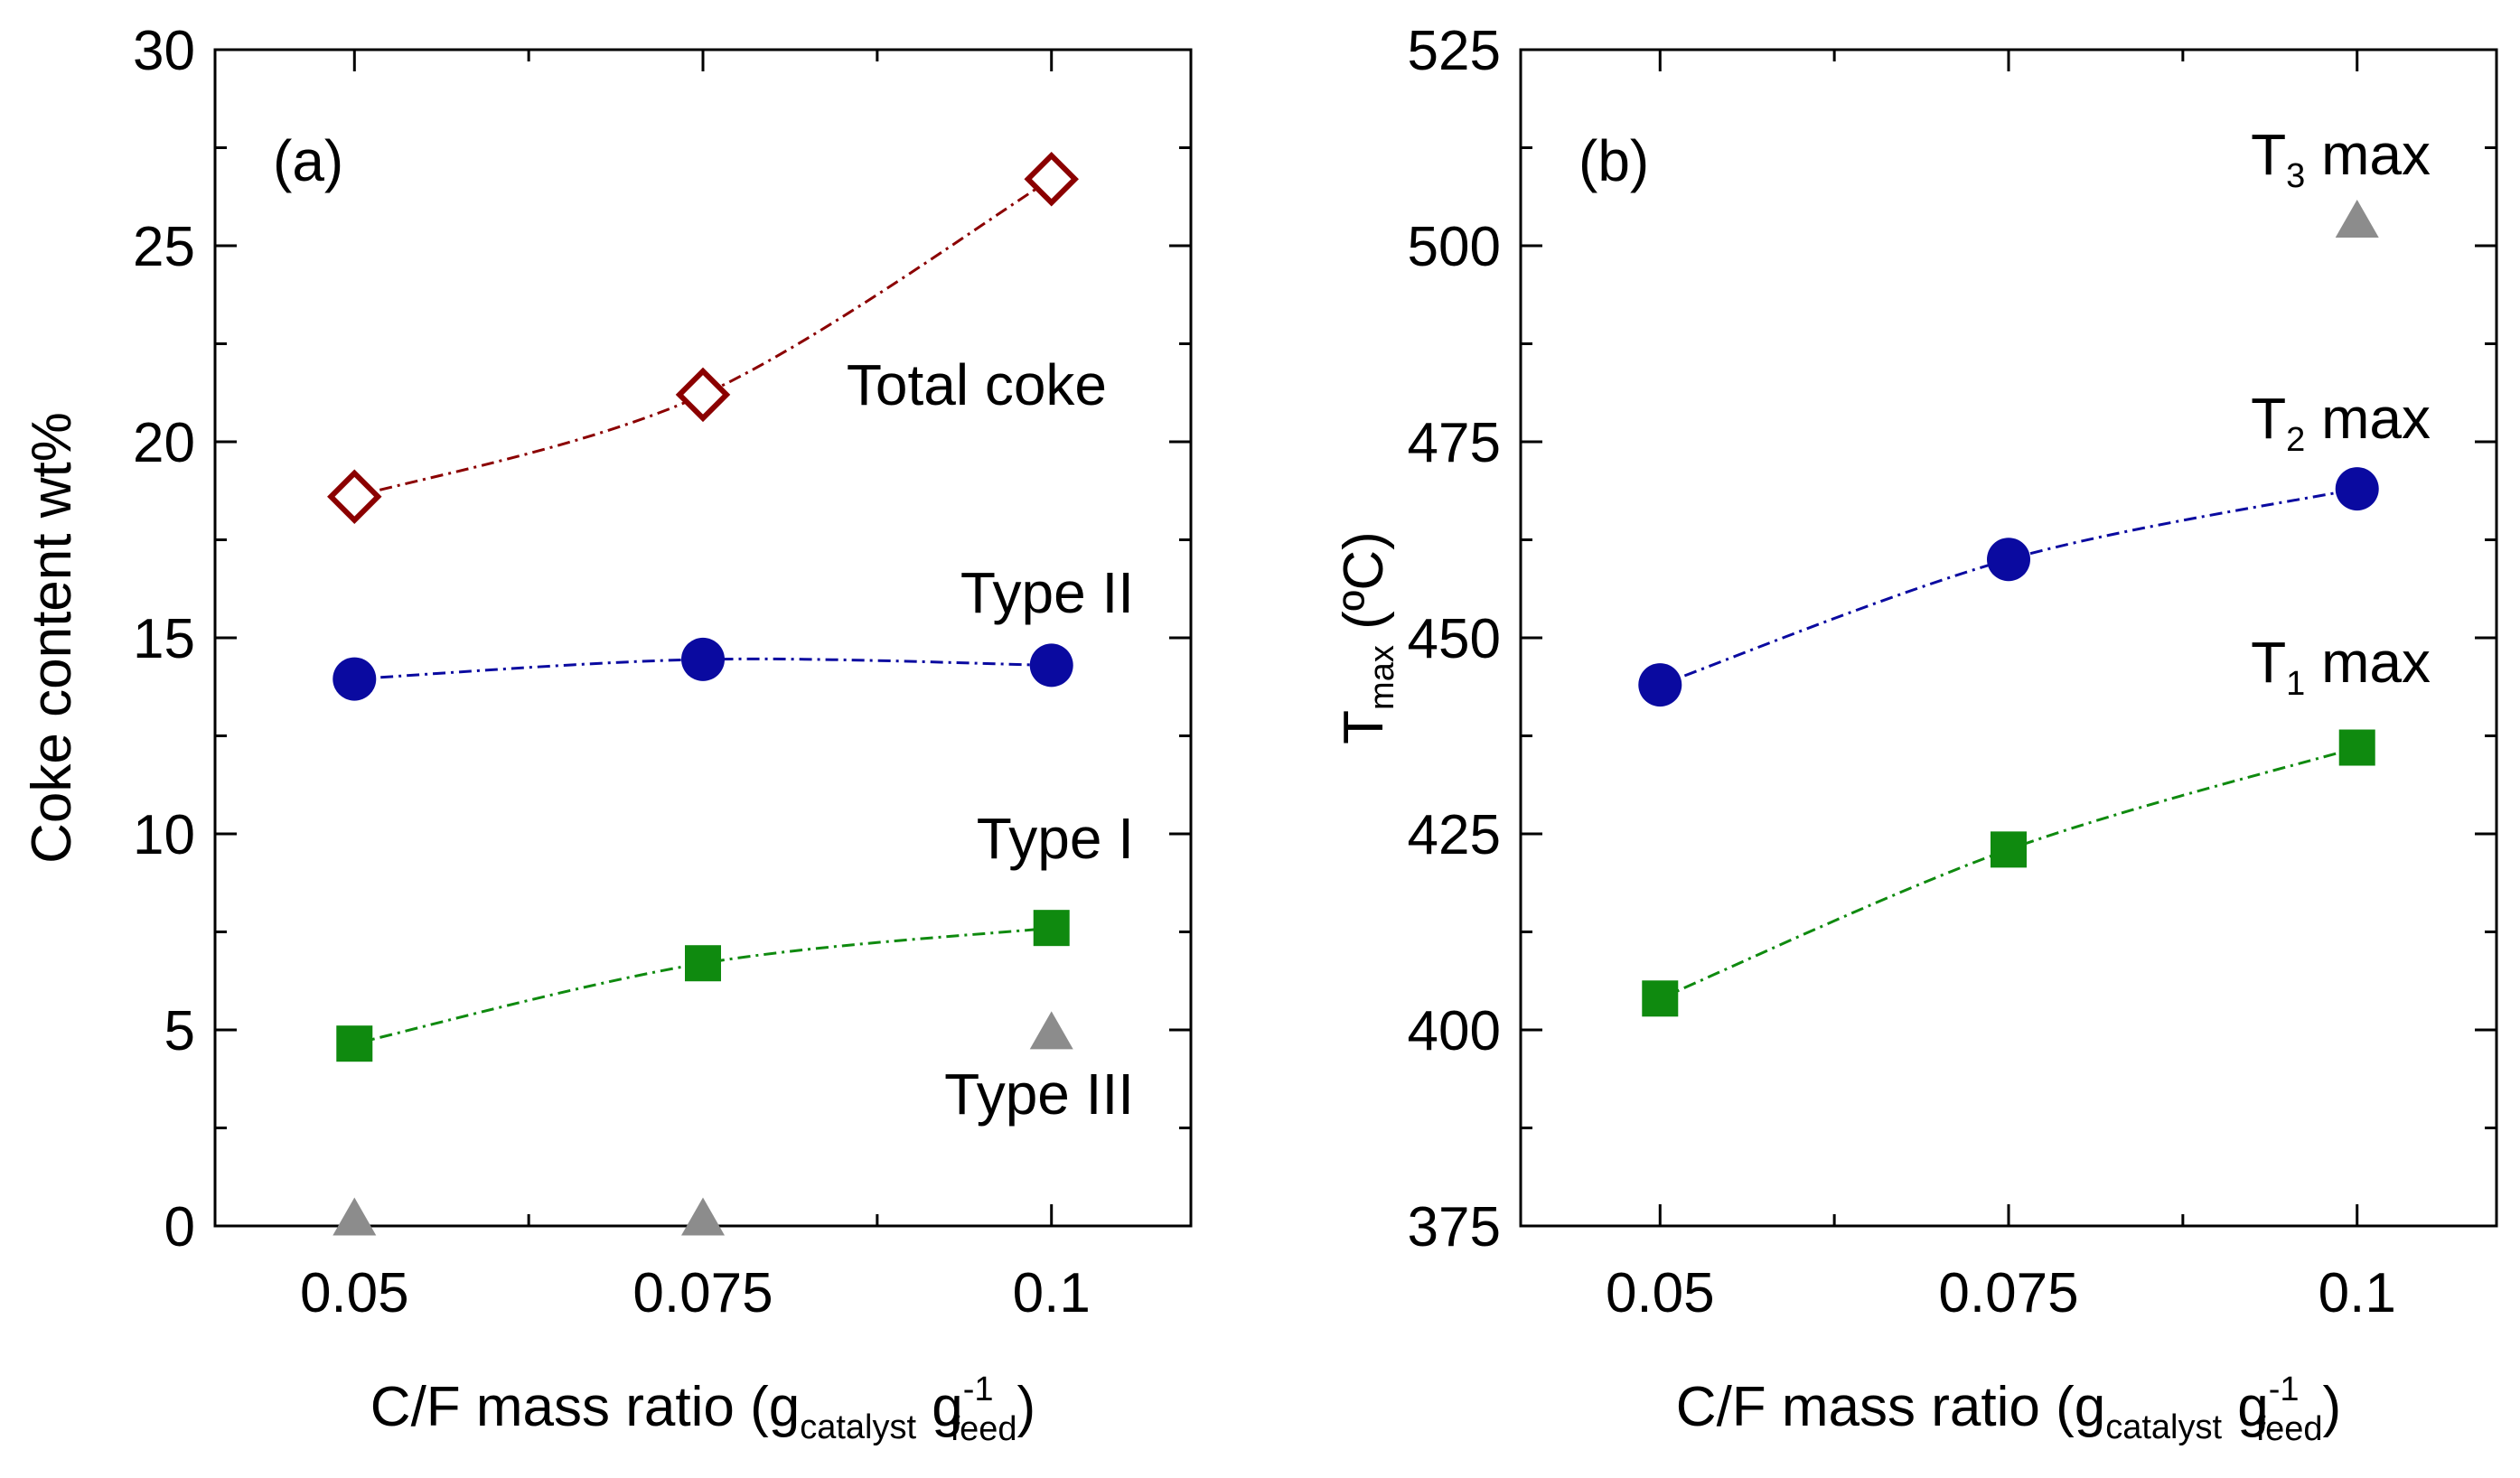  Describe the element at coordinates (2009, 587) in the screenshot. I see `series-t2-max` at that location.